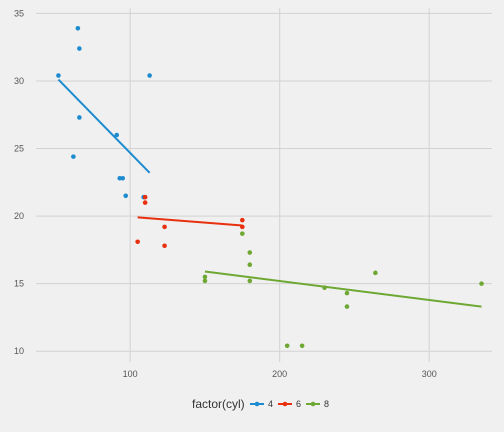 Image resolution: width=504 pixels, height=432 pixels. I want to click on y-tick-label: 20, so click(19, 216).